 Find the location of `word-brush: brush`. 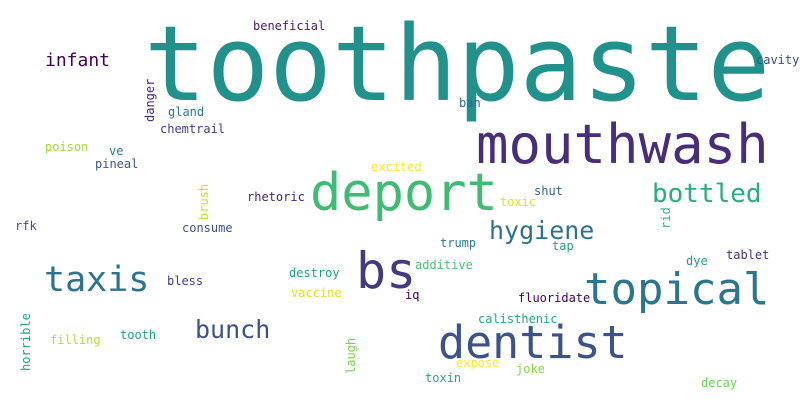

word-brush: brush is located at coordinates (204, 201).